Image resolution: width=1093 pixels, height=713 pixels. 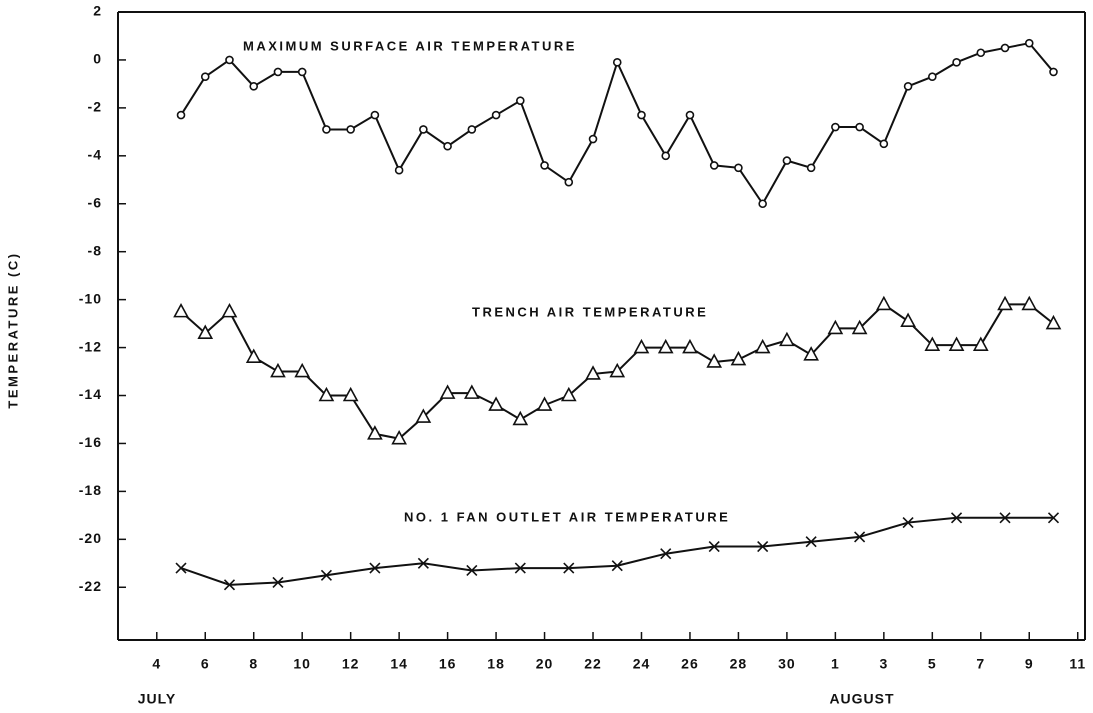 I want to click on x-tick-label: 12, so click(x=351, y=664).